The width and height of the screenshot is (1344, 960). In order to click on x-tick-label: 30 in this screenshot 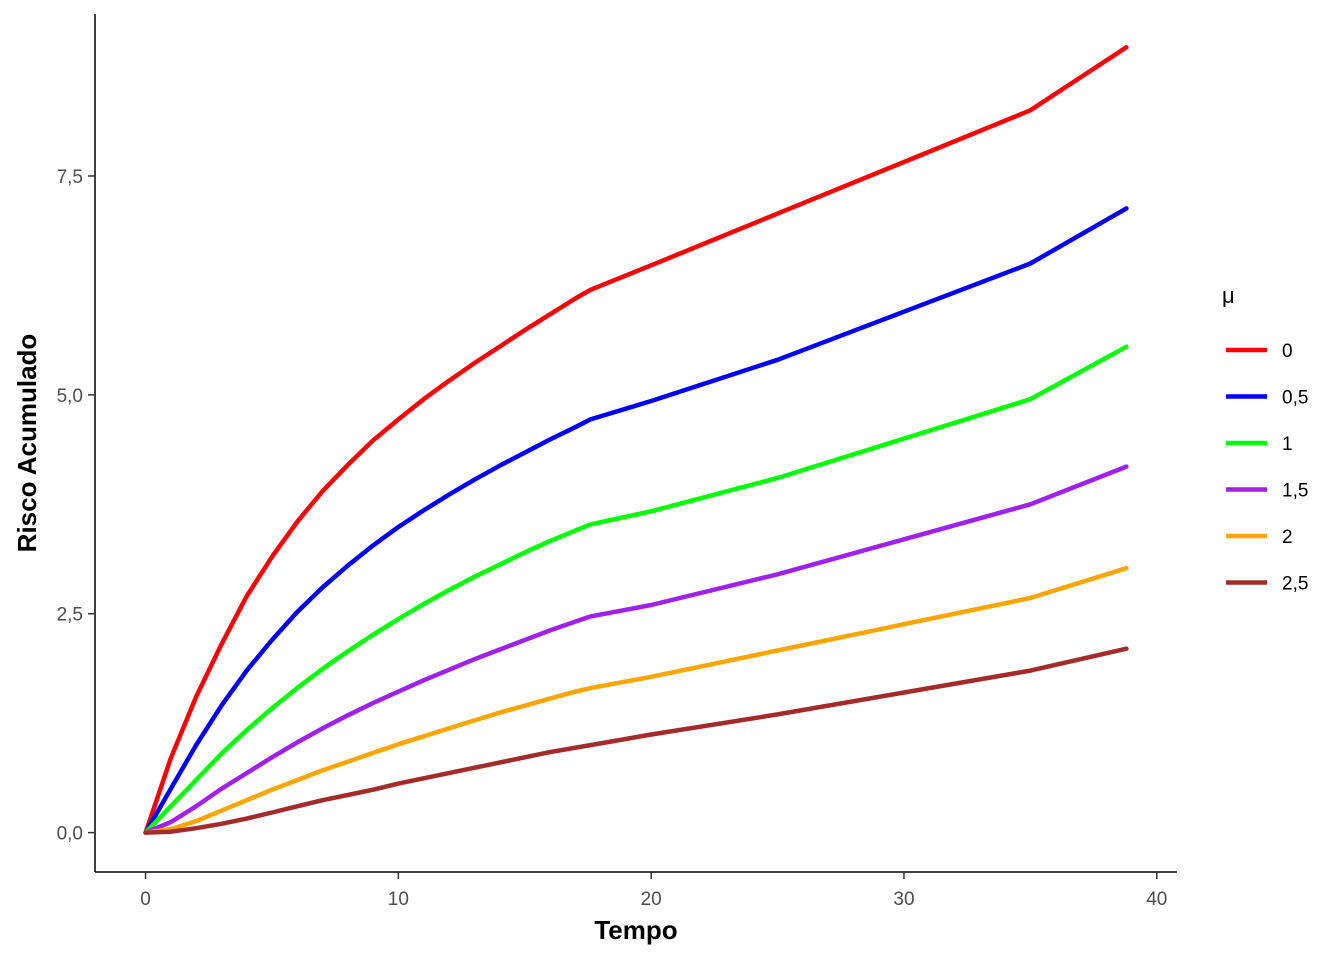, I will do `click(903, 899)`.